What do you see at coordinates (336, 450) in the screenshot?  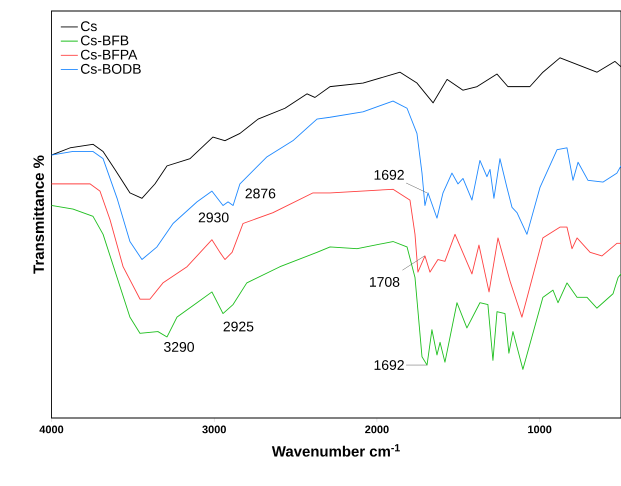 I see `x-axis-title: Wavenumber cm$^{-1}$` at bounding box center [336, 450].